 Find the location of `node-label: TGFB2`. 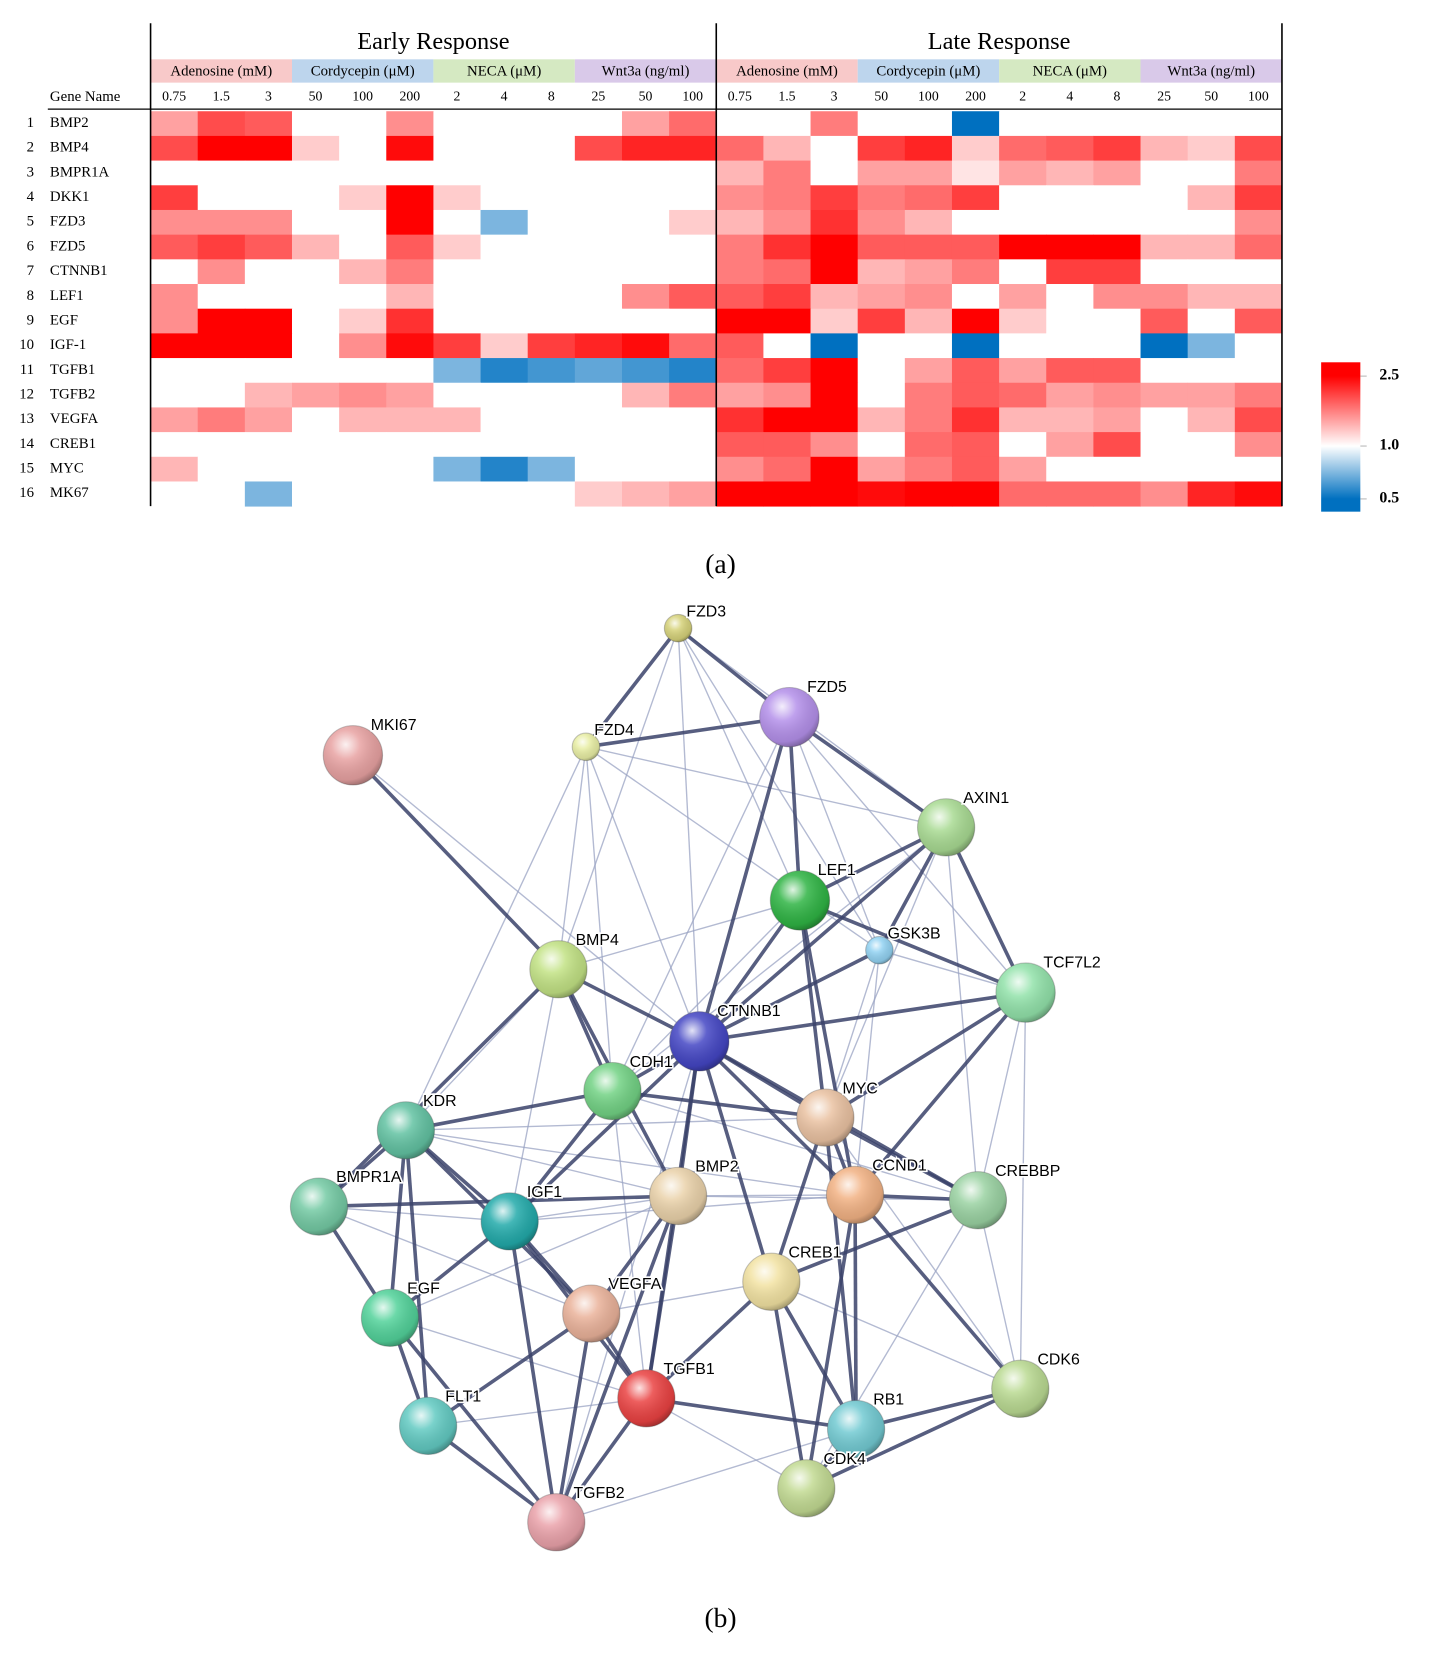

node-label: TGFB2 is located at coordinates (598, 1493).